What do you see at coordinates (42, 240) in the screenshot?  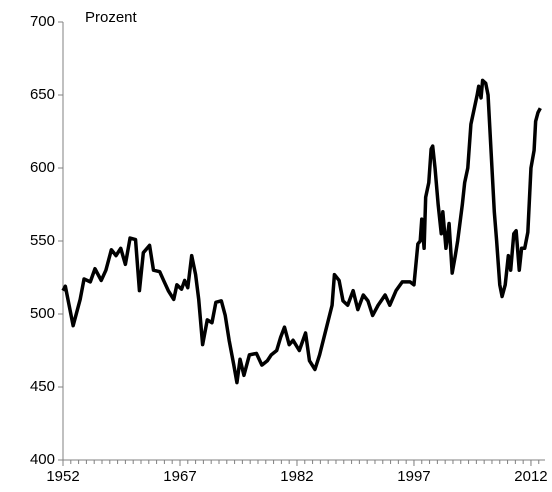 I see `y-tick-label: 550` at bounding box center [42, 240].